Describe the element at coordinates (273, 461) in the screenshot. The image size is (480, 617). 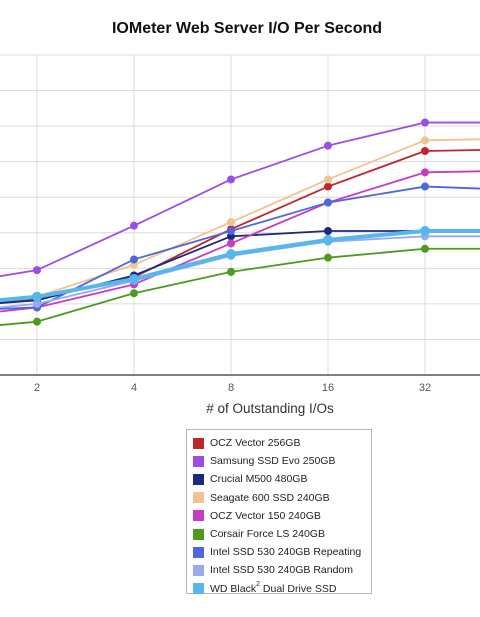
I see `legend-label: Samsung SSD Evo 250GB` at that location.